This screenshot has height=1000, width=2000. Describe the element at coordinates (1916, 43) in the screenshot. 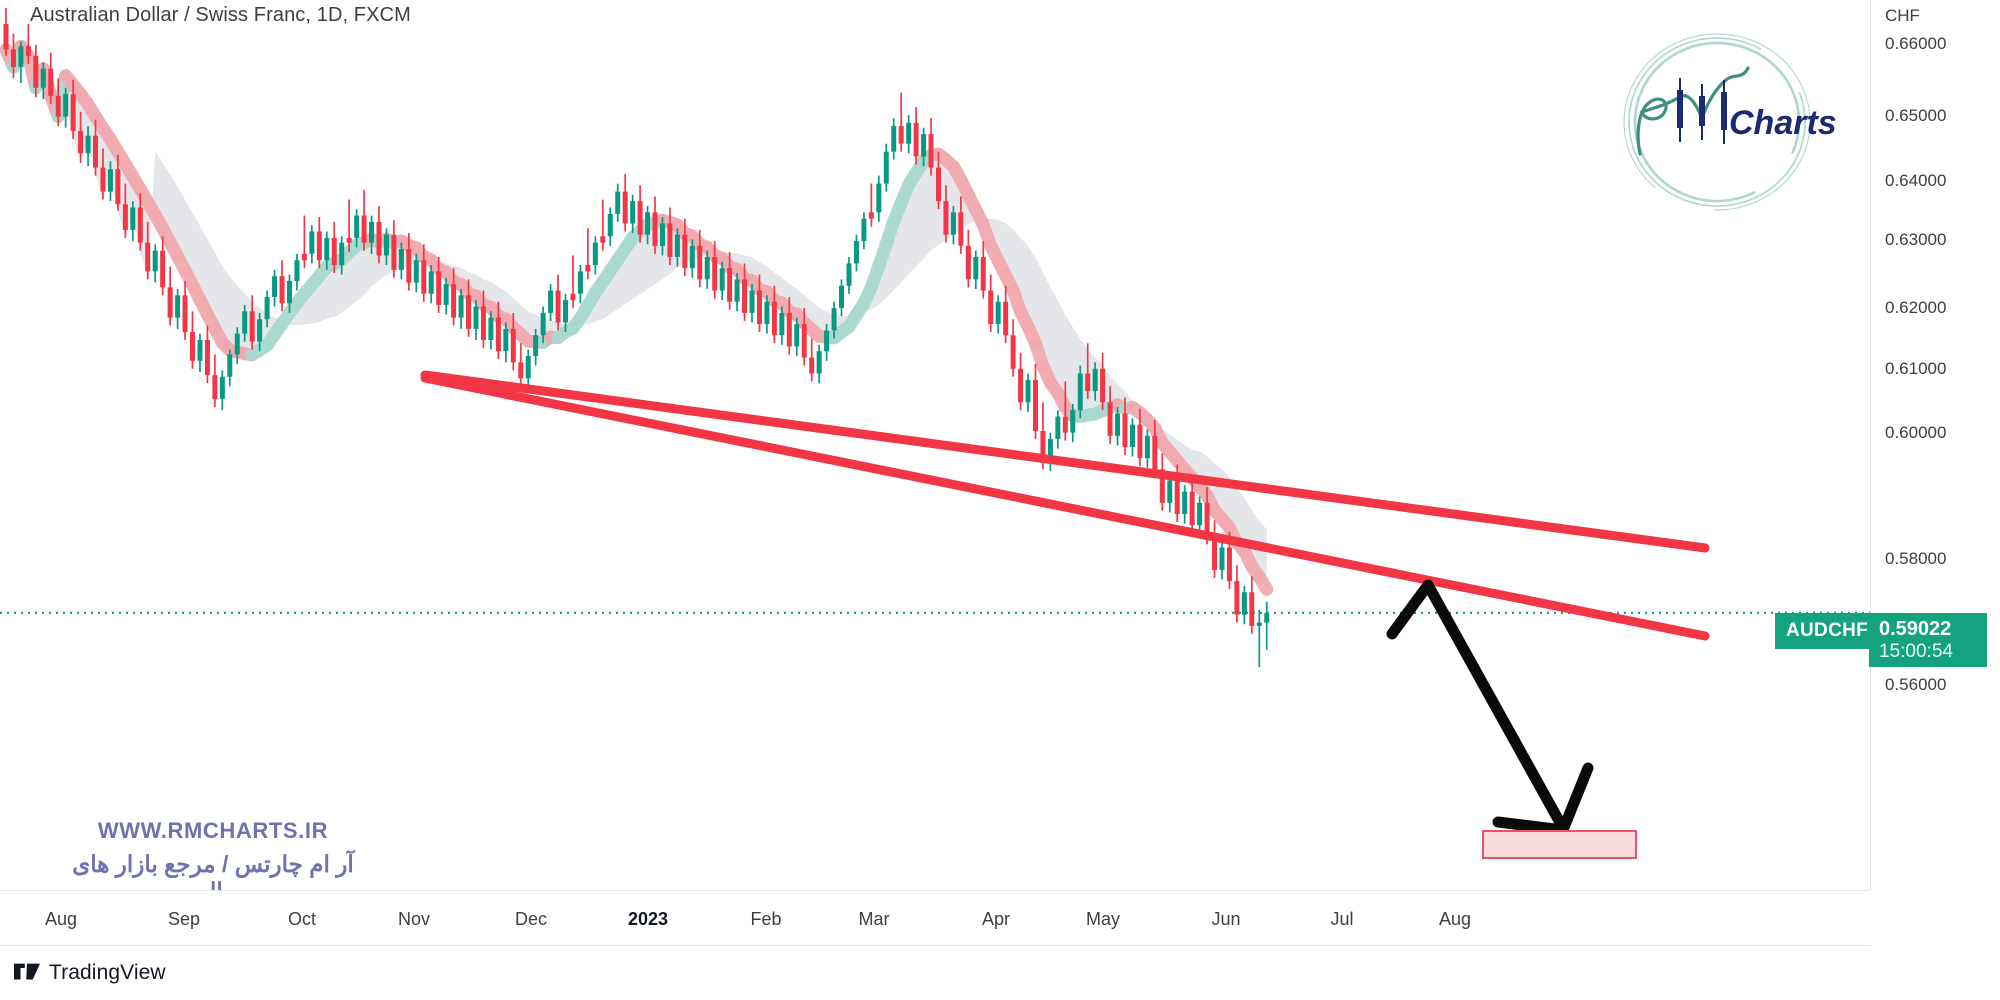

I see `price-axis-tick: 0.66000` at that location.